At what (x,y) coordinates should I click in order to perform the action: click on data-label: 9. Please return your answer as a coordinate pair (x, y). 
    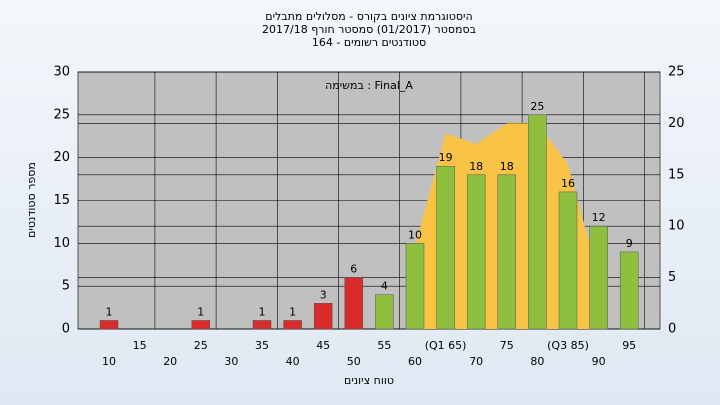
    Looking at the image, I should click on (629, 243).